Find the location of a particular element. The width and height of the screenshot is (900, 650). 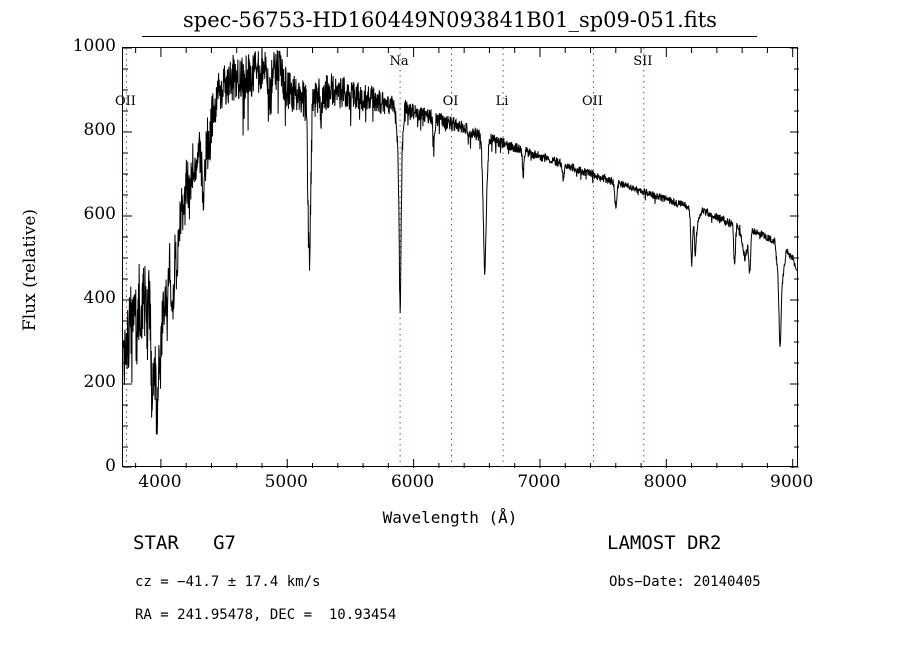

coordinates: RA = 241.95478, DEC = 10.93454 is located at coordinates (266, 615).